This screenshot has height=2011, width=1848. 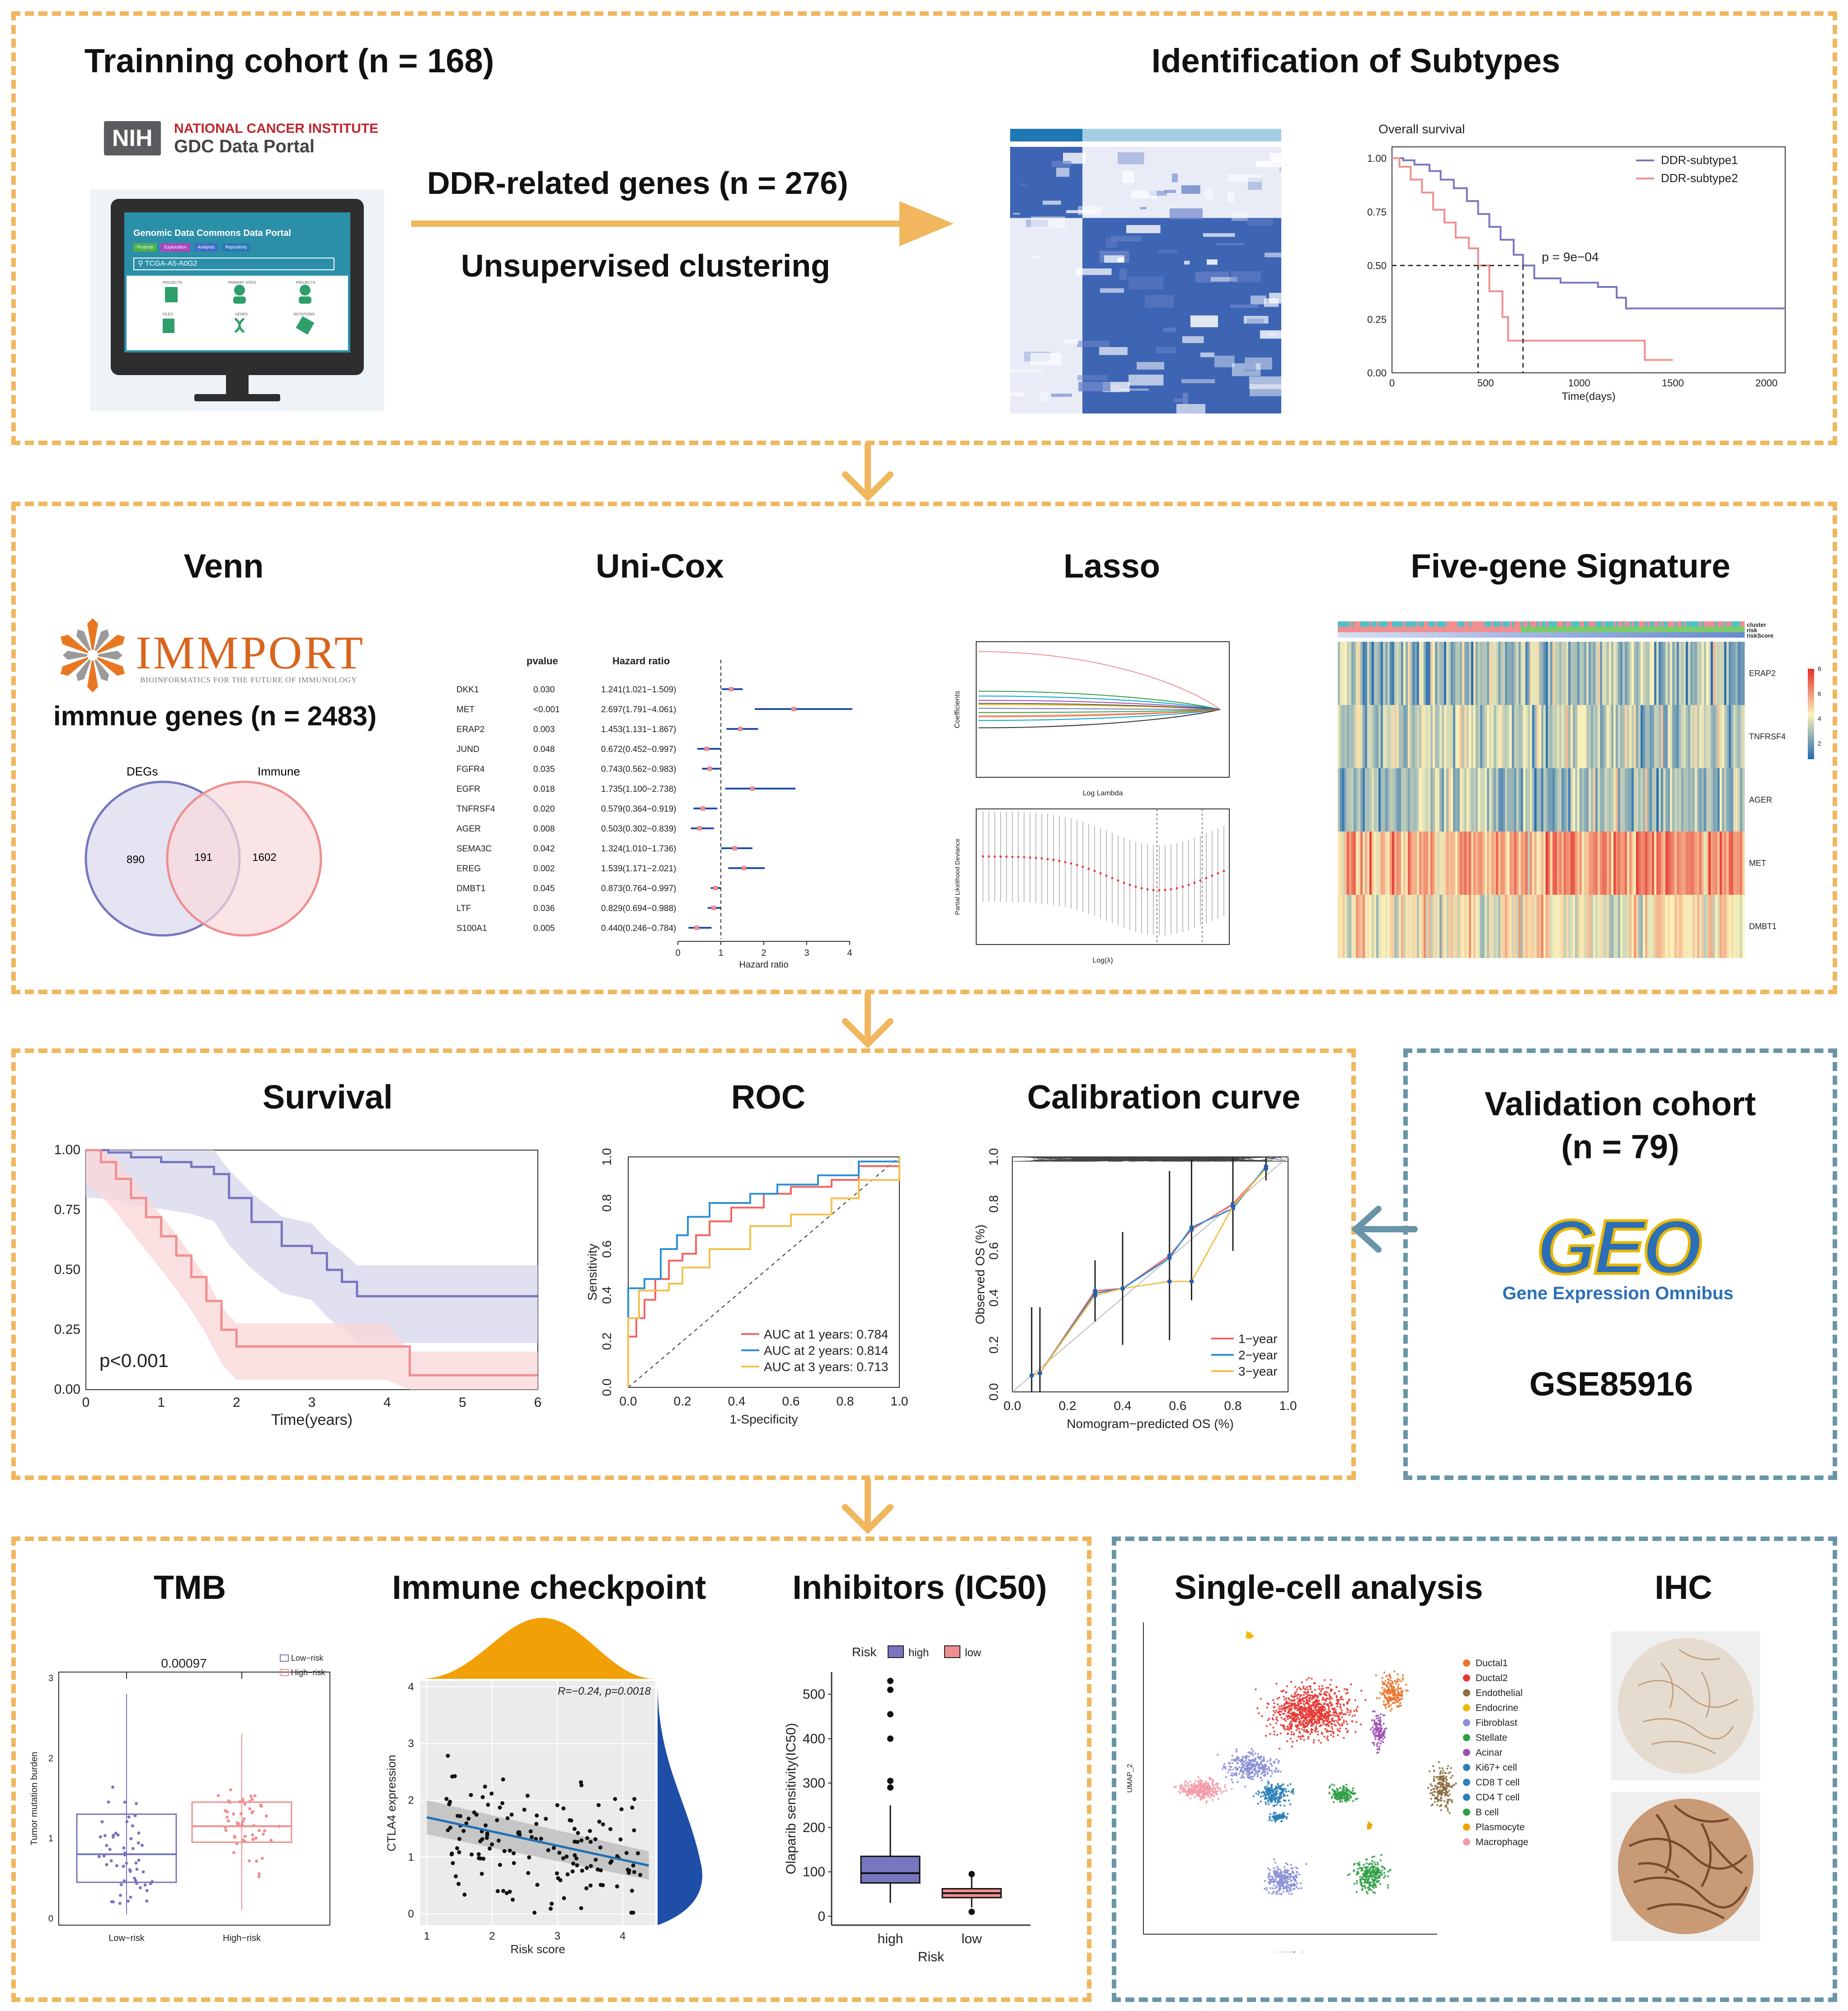 I want to click on portal-tab-projects: Projects, so click(x=145, y=247).